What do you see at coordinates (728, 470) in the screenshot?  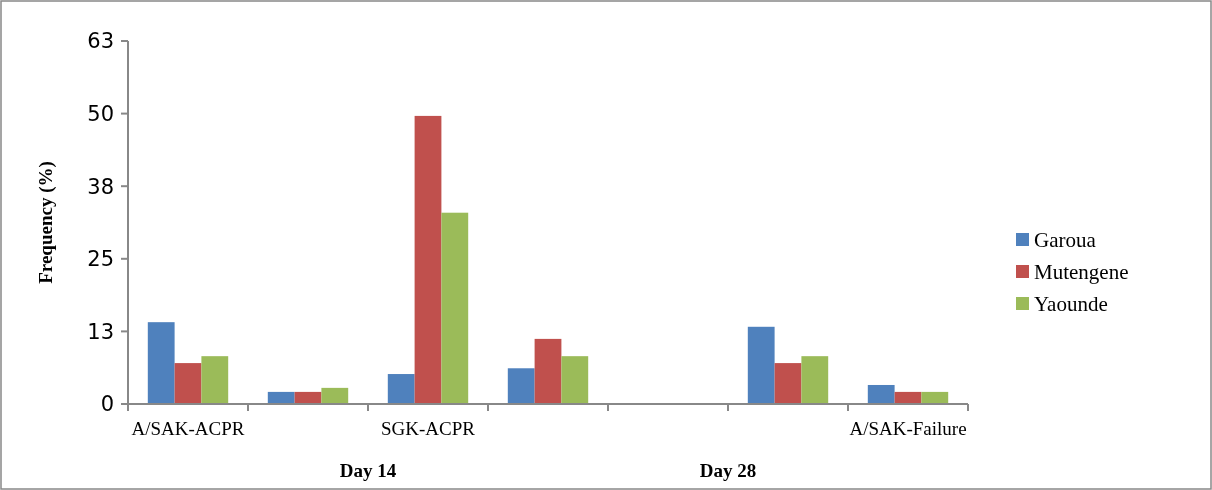 I see `text: Day 28` at bounding box center [728, 470].